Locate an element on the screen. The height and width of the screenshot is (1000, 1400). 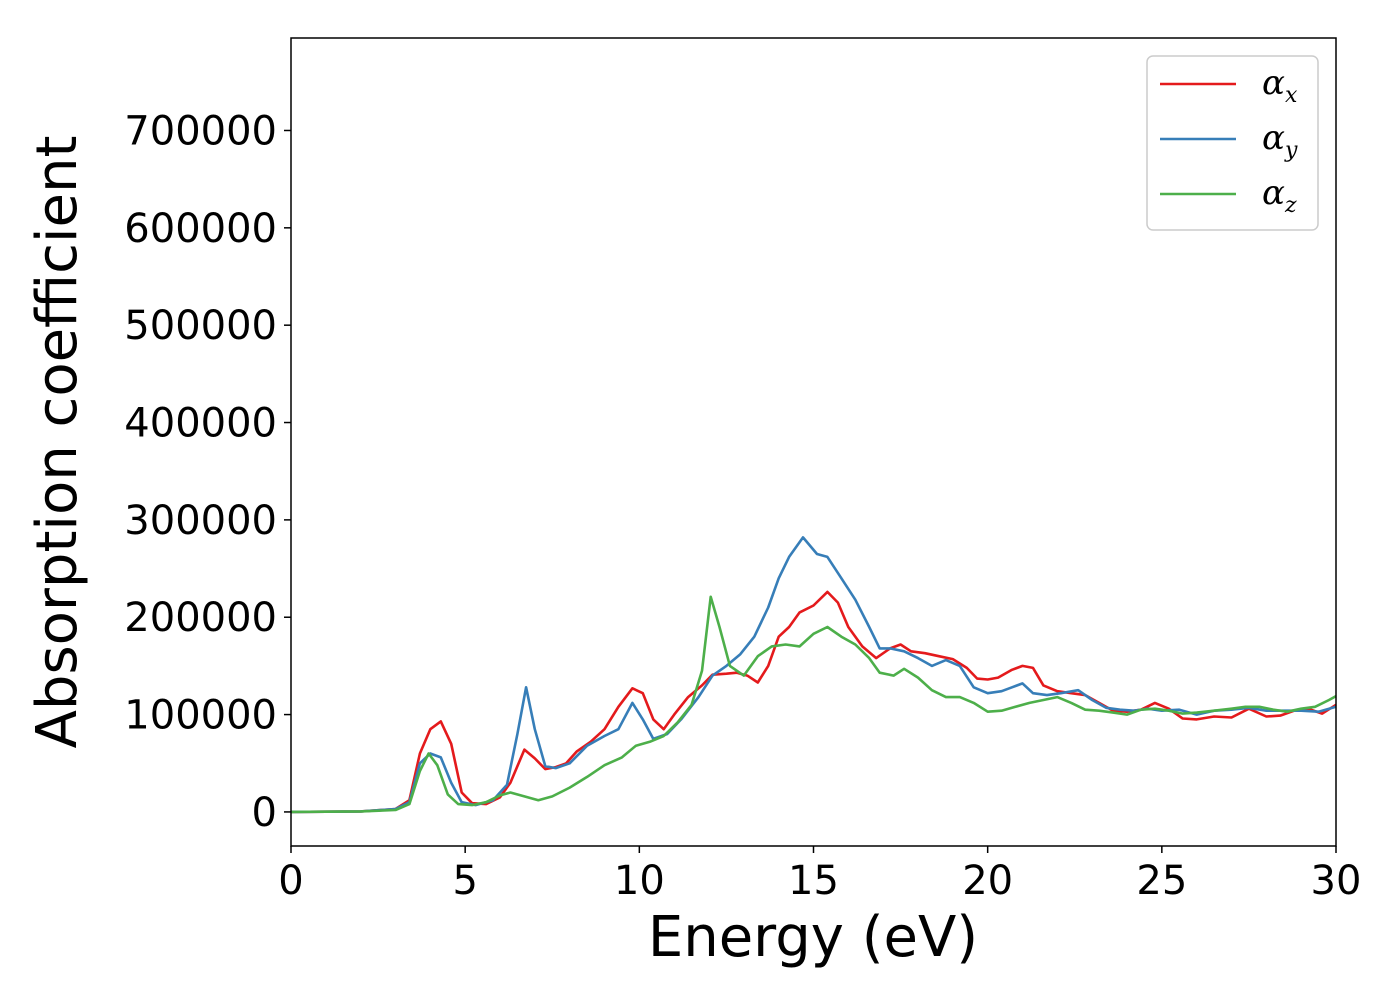
legend-label-z: αz is located at coordinates (1279, 195).